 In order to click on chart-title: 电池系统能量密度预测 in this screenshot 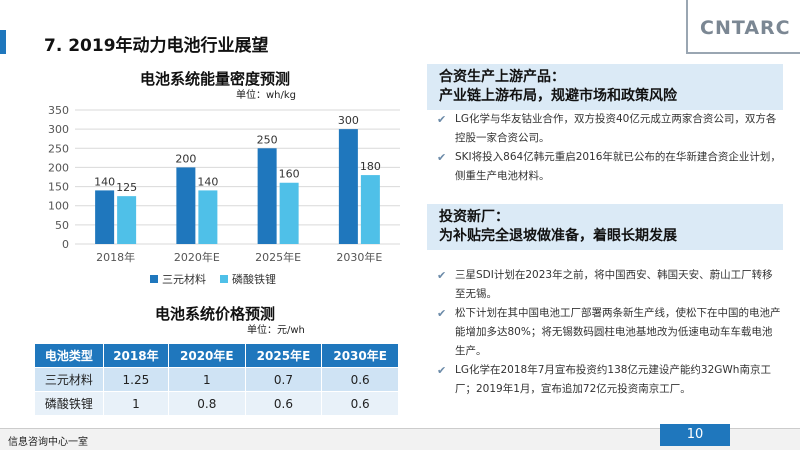, I will do `click(214, 79)`.